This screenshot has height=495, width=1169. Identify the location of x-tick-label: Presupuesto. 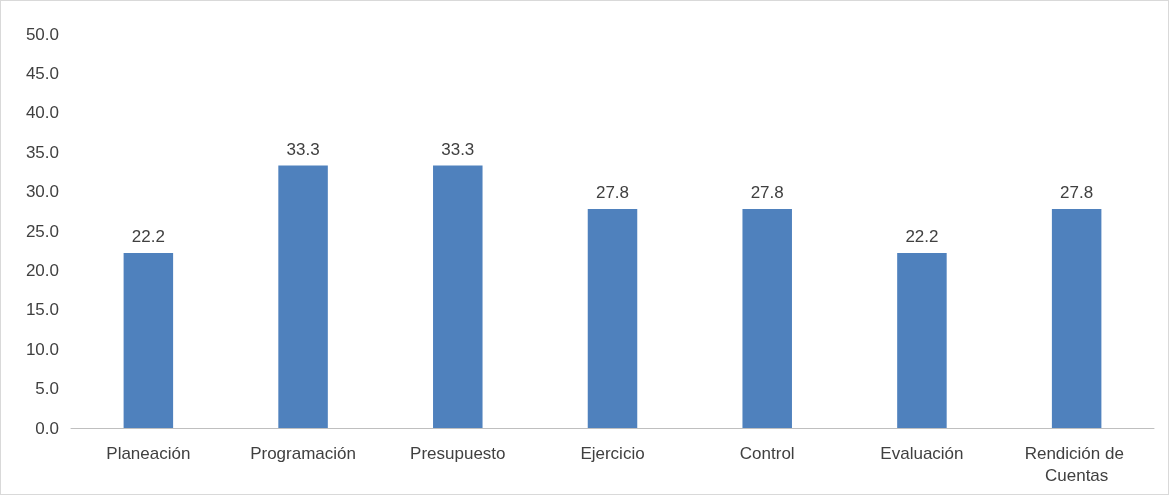
(458, 453).